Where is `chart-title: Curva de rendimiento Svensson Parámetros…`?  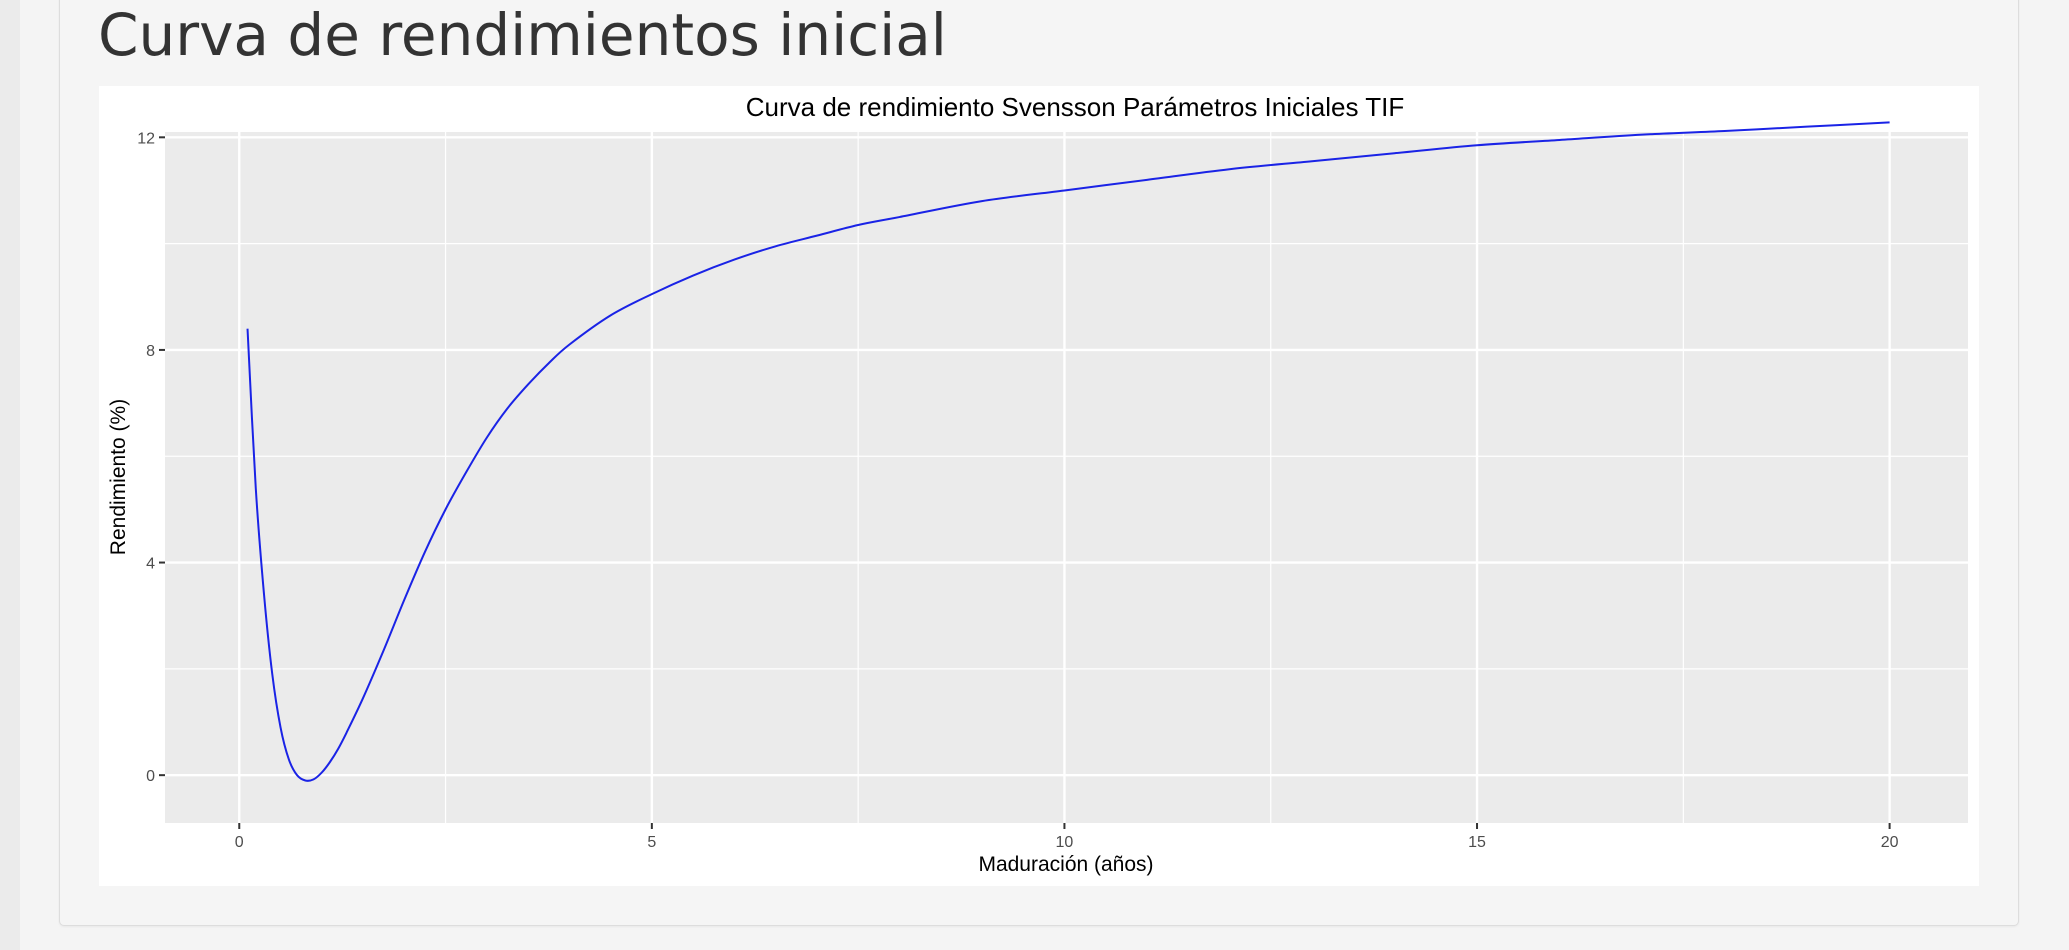
chart-title: Curva de rendimiento Svensson Parámetros… is located at coordinates (1075, 107).